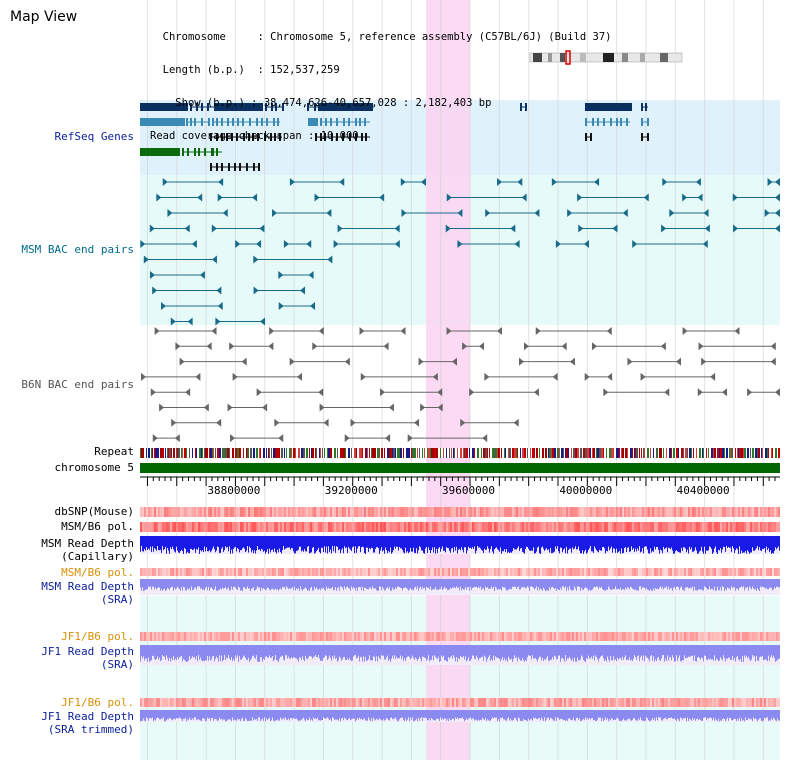  I want to click on repeat-track, so click(460, 453).